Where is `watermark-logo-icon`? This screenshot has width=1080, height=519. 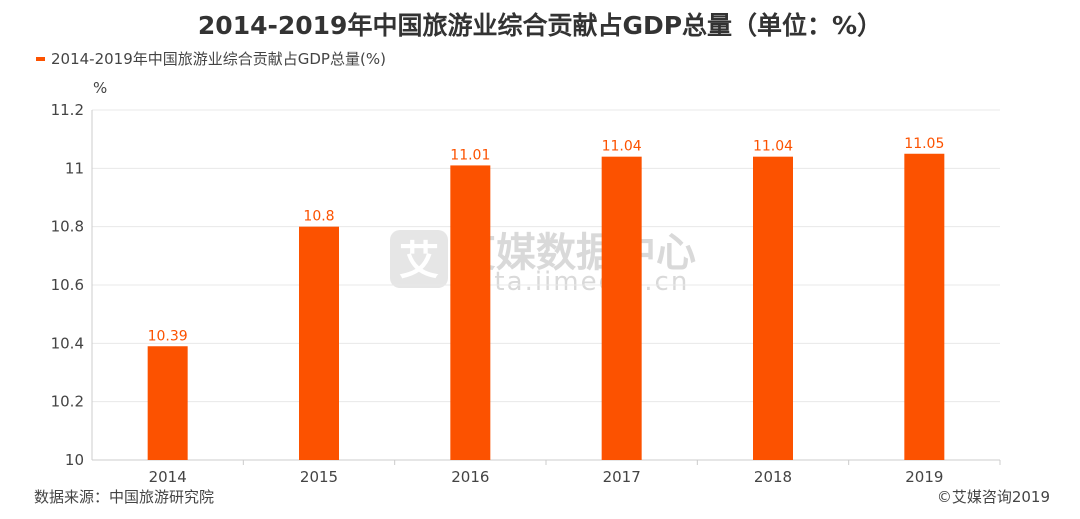
watermark-logo-icon is located at coordinates (419, 259).